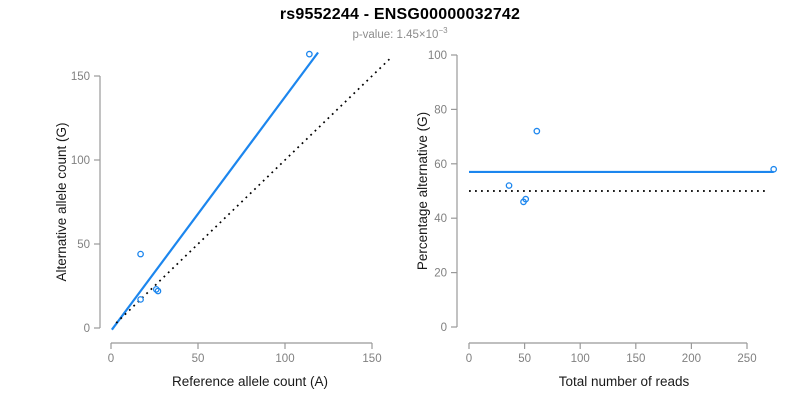  I want to click on p-value-prefix: p-value:, so click(374, 34).